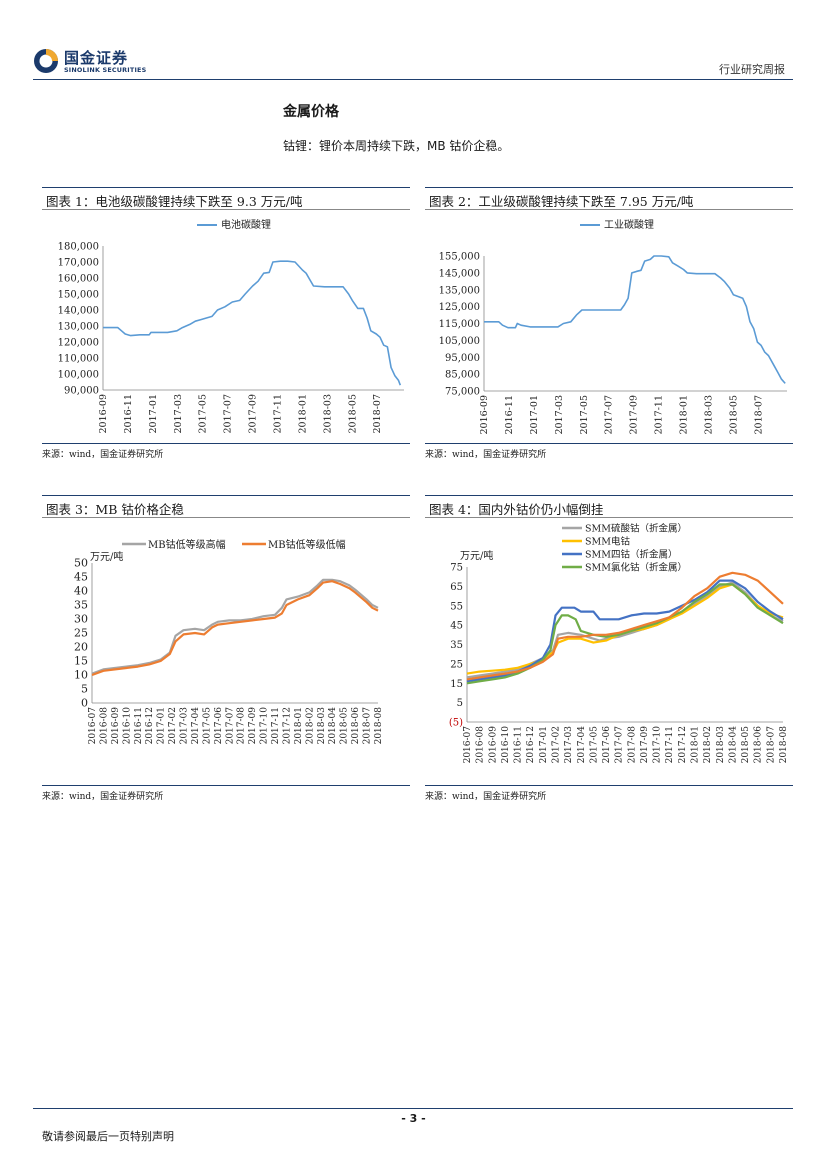 This screenshot has height=1170, width=827. What do you see at coordinates (396, 146) in the screenshot?
I see `section-paragraph: 钴锂：锂价本周持续下跌，MB 钴价企稳。` at bounding box center [396, 146].